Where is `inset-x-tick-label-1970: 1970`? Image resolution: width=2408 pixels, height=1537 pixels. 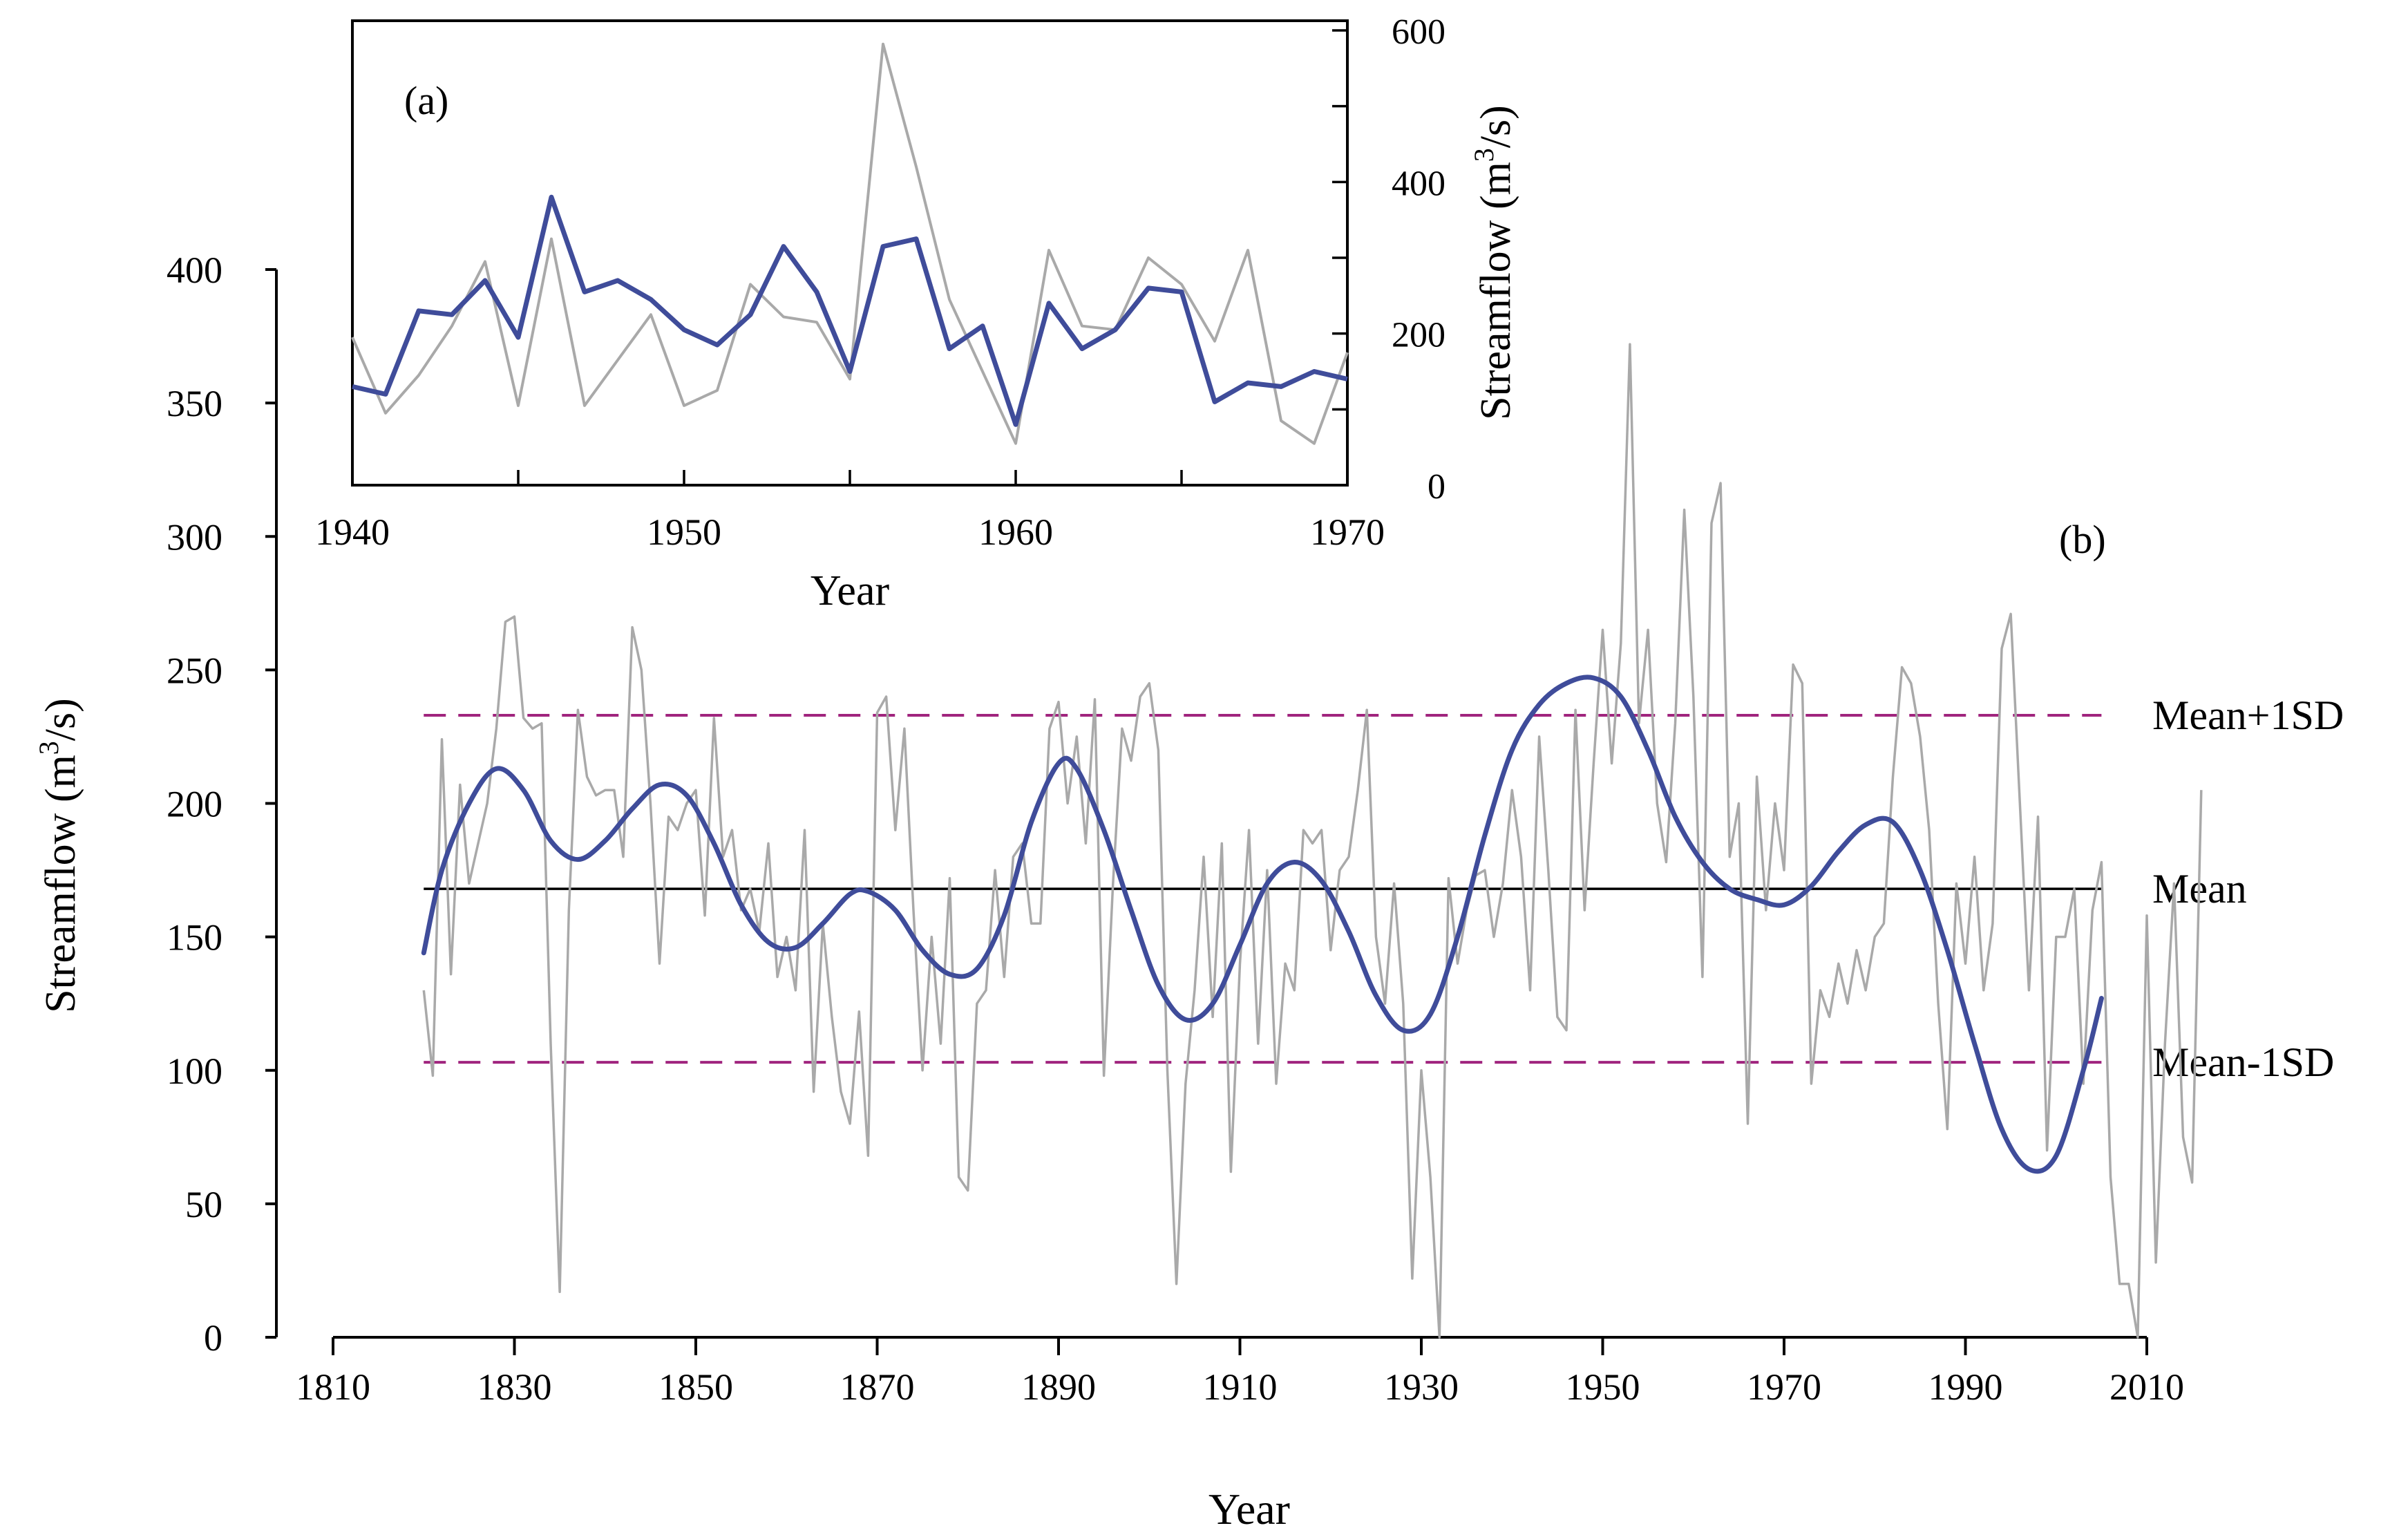 inset-x-tick-label-1970: 1970 is located at coordinates (1347, 532).